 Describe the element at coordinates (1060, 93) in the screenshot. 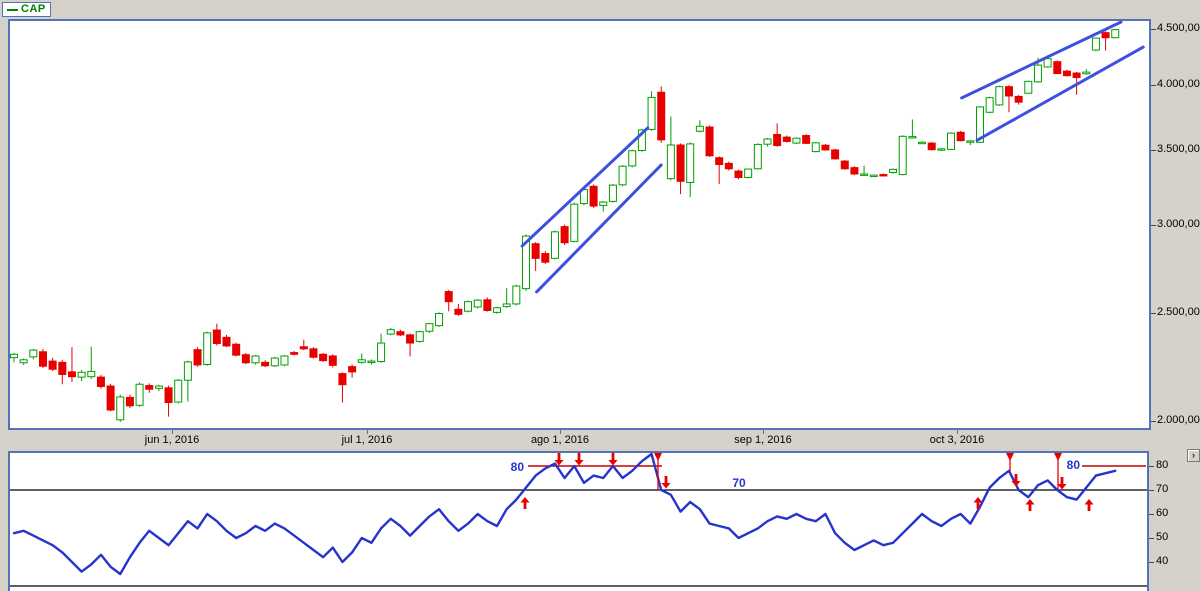

I see `trend-line` at that location.